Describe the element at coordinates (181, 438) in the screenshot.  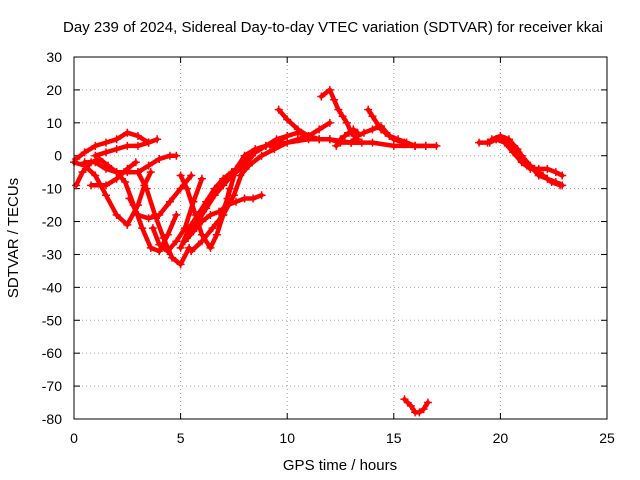
I see `x-tick-label: 5` at that location.